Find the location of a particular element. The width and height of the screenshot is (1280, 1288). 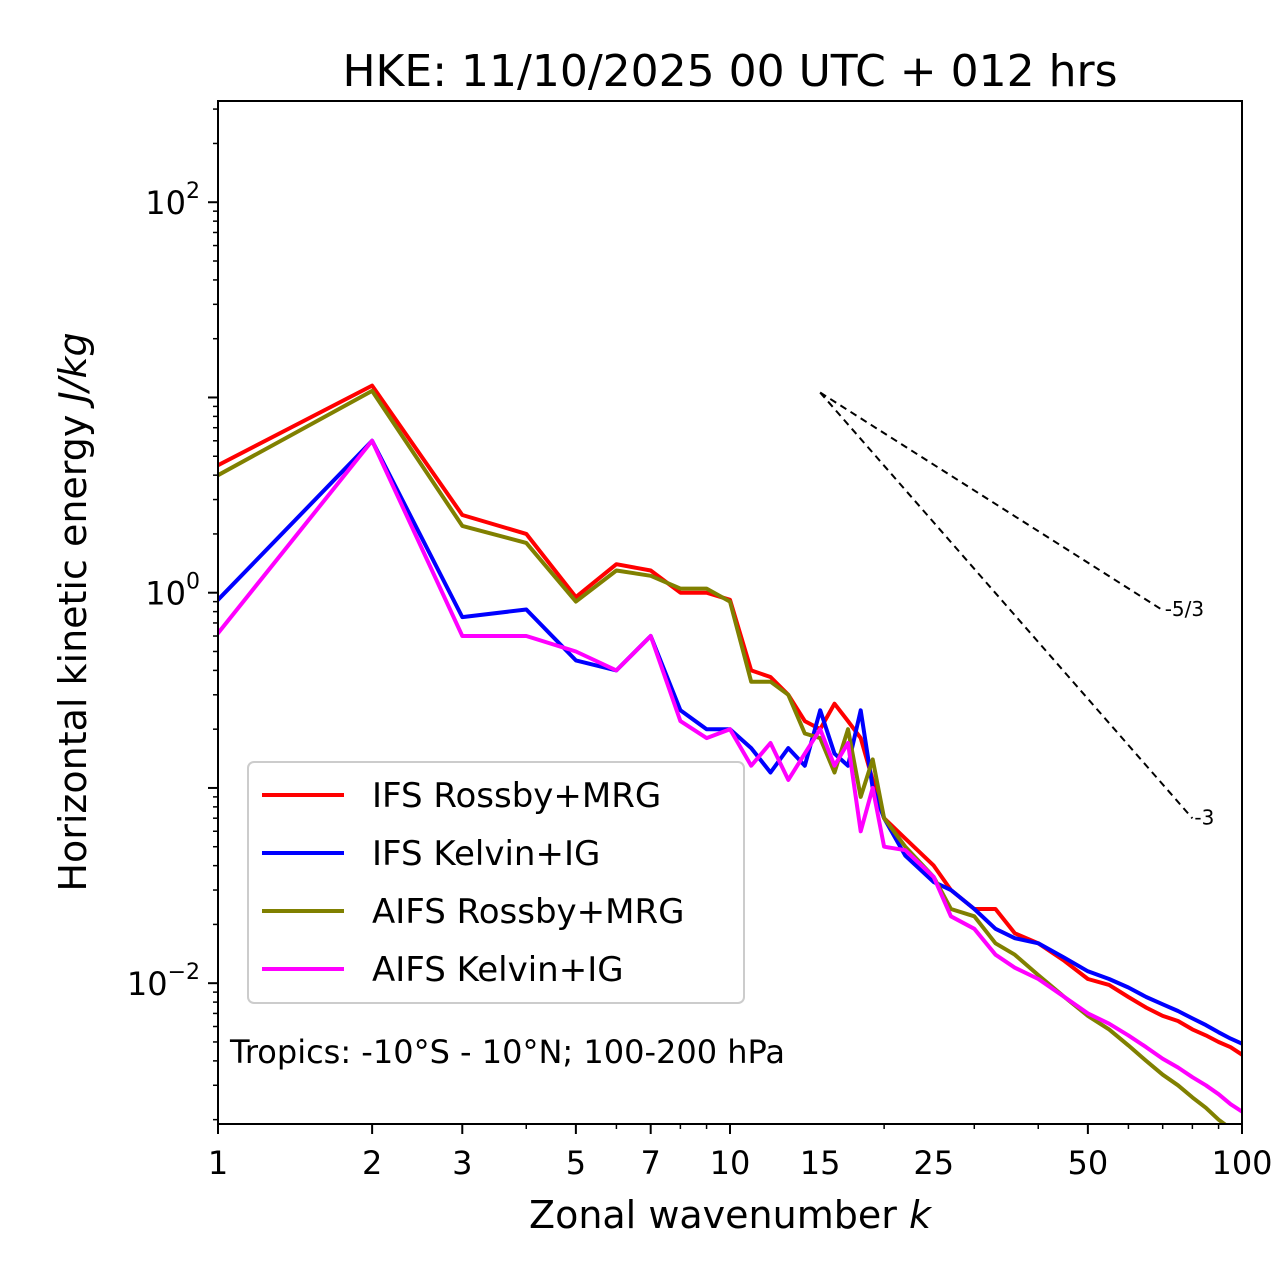

legend-label-ifs-kelvin-ig: IFS Kelvin+IG is located at coordinates (486, 854).